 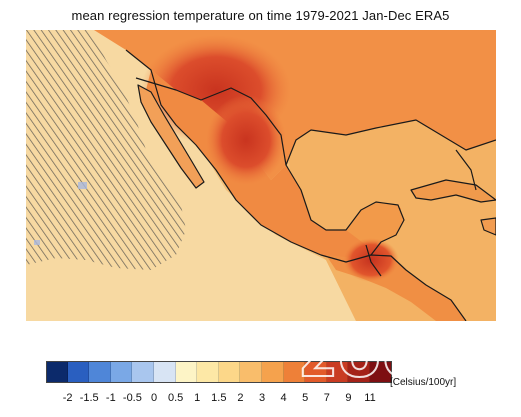 I want to click on colorbar-tick-label: 9, so click(x=348, y=398).